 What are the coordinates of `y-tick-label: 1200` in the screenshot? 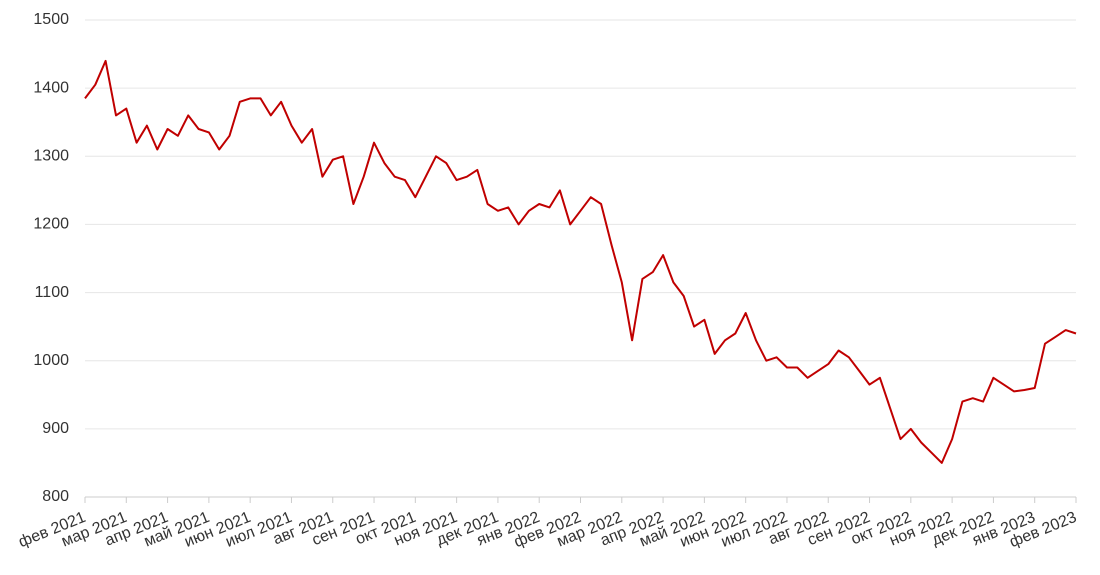 It's located at (51, 224).